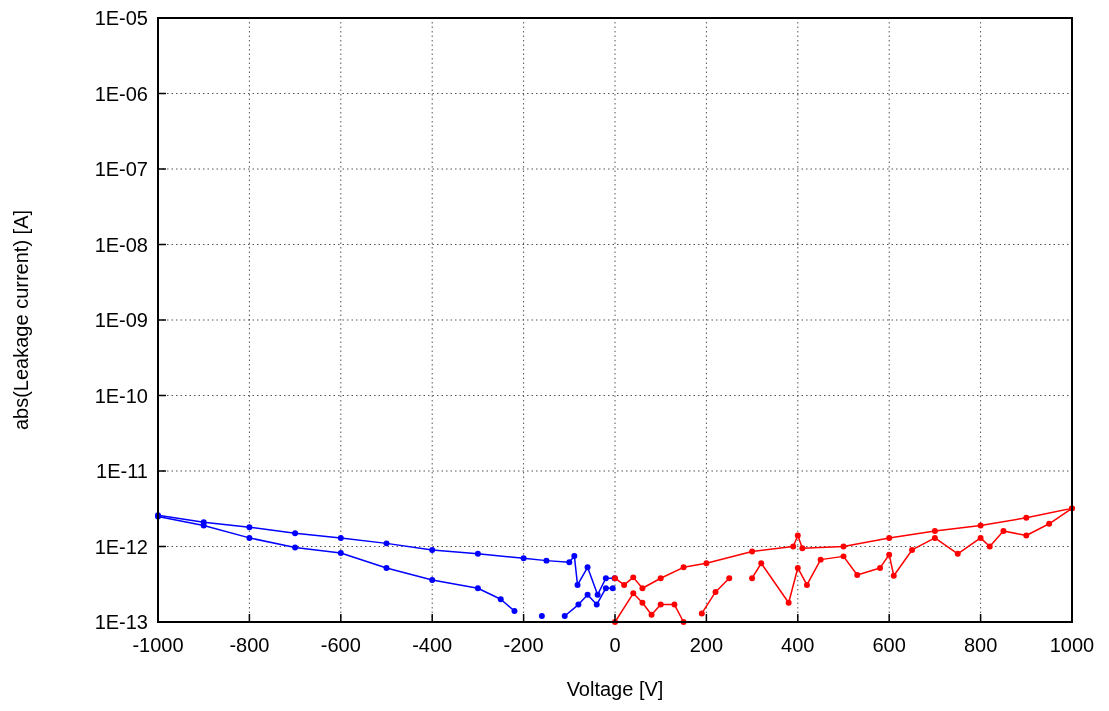 The width and height of the screenshot is (1109, 711). I want to click on x-tick-label: -200, so click(523, 645).